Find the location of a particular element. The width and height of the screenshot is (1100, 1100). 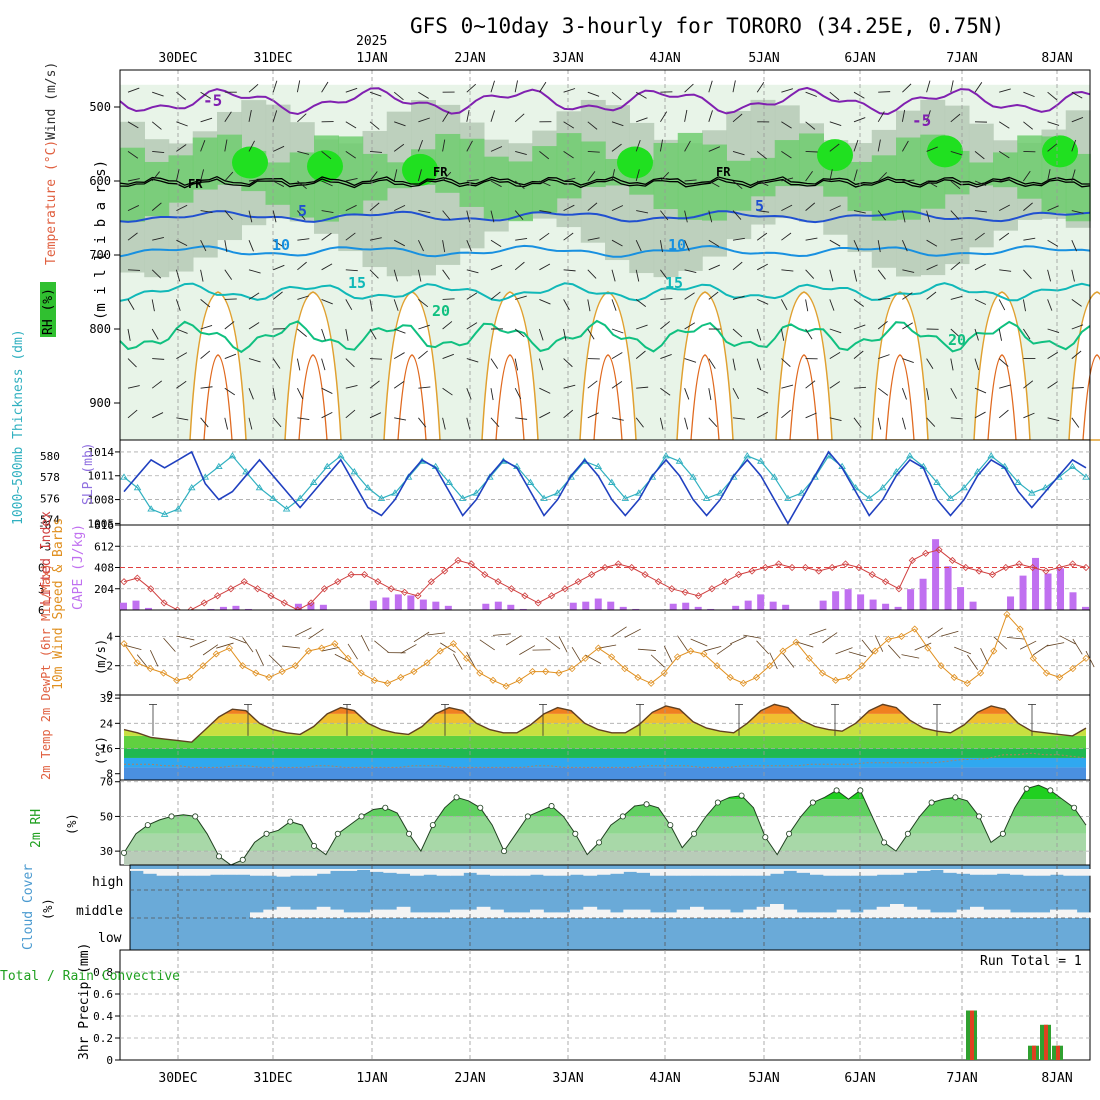

wind10-tick-label: 0 is located at coordinates (109, 695).